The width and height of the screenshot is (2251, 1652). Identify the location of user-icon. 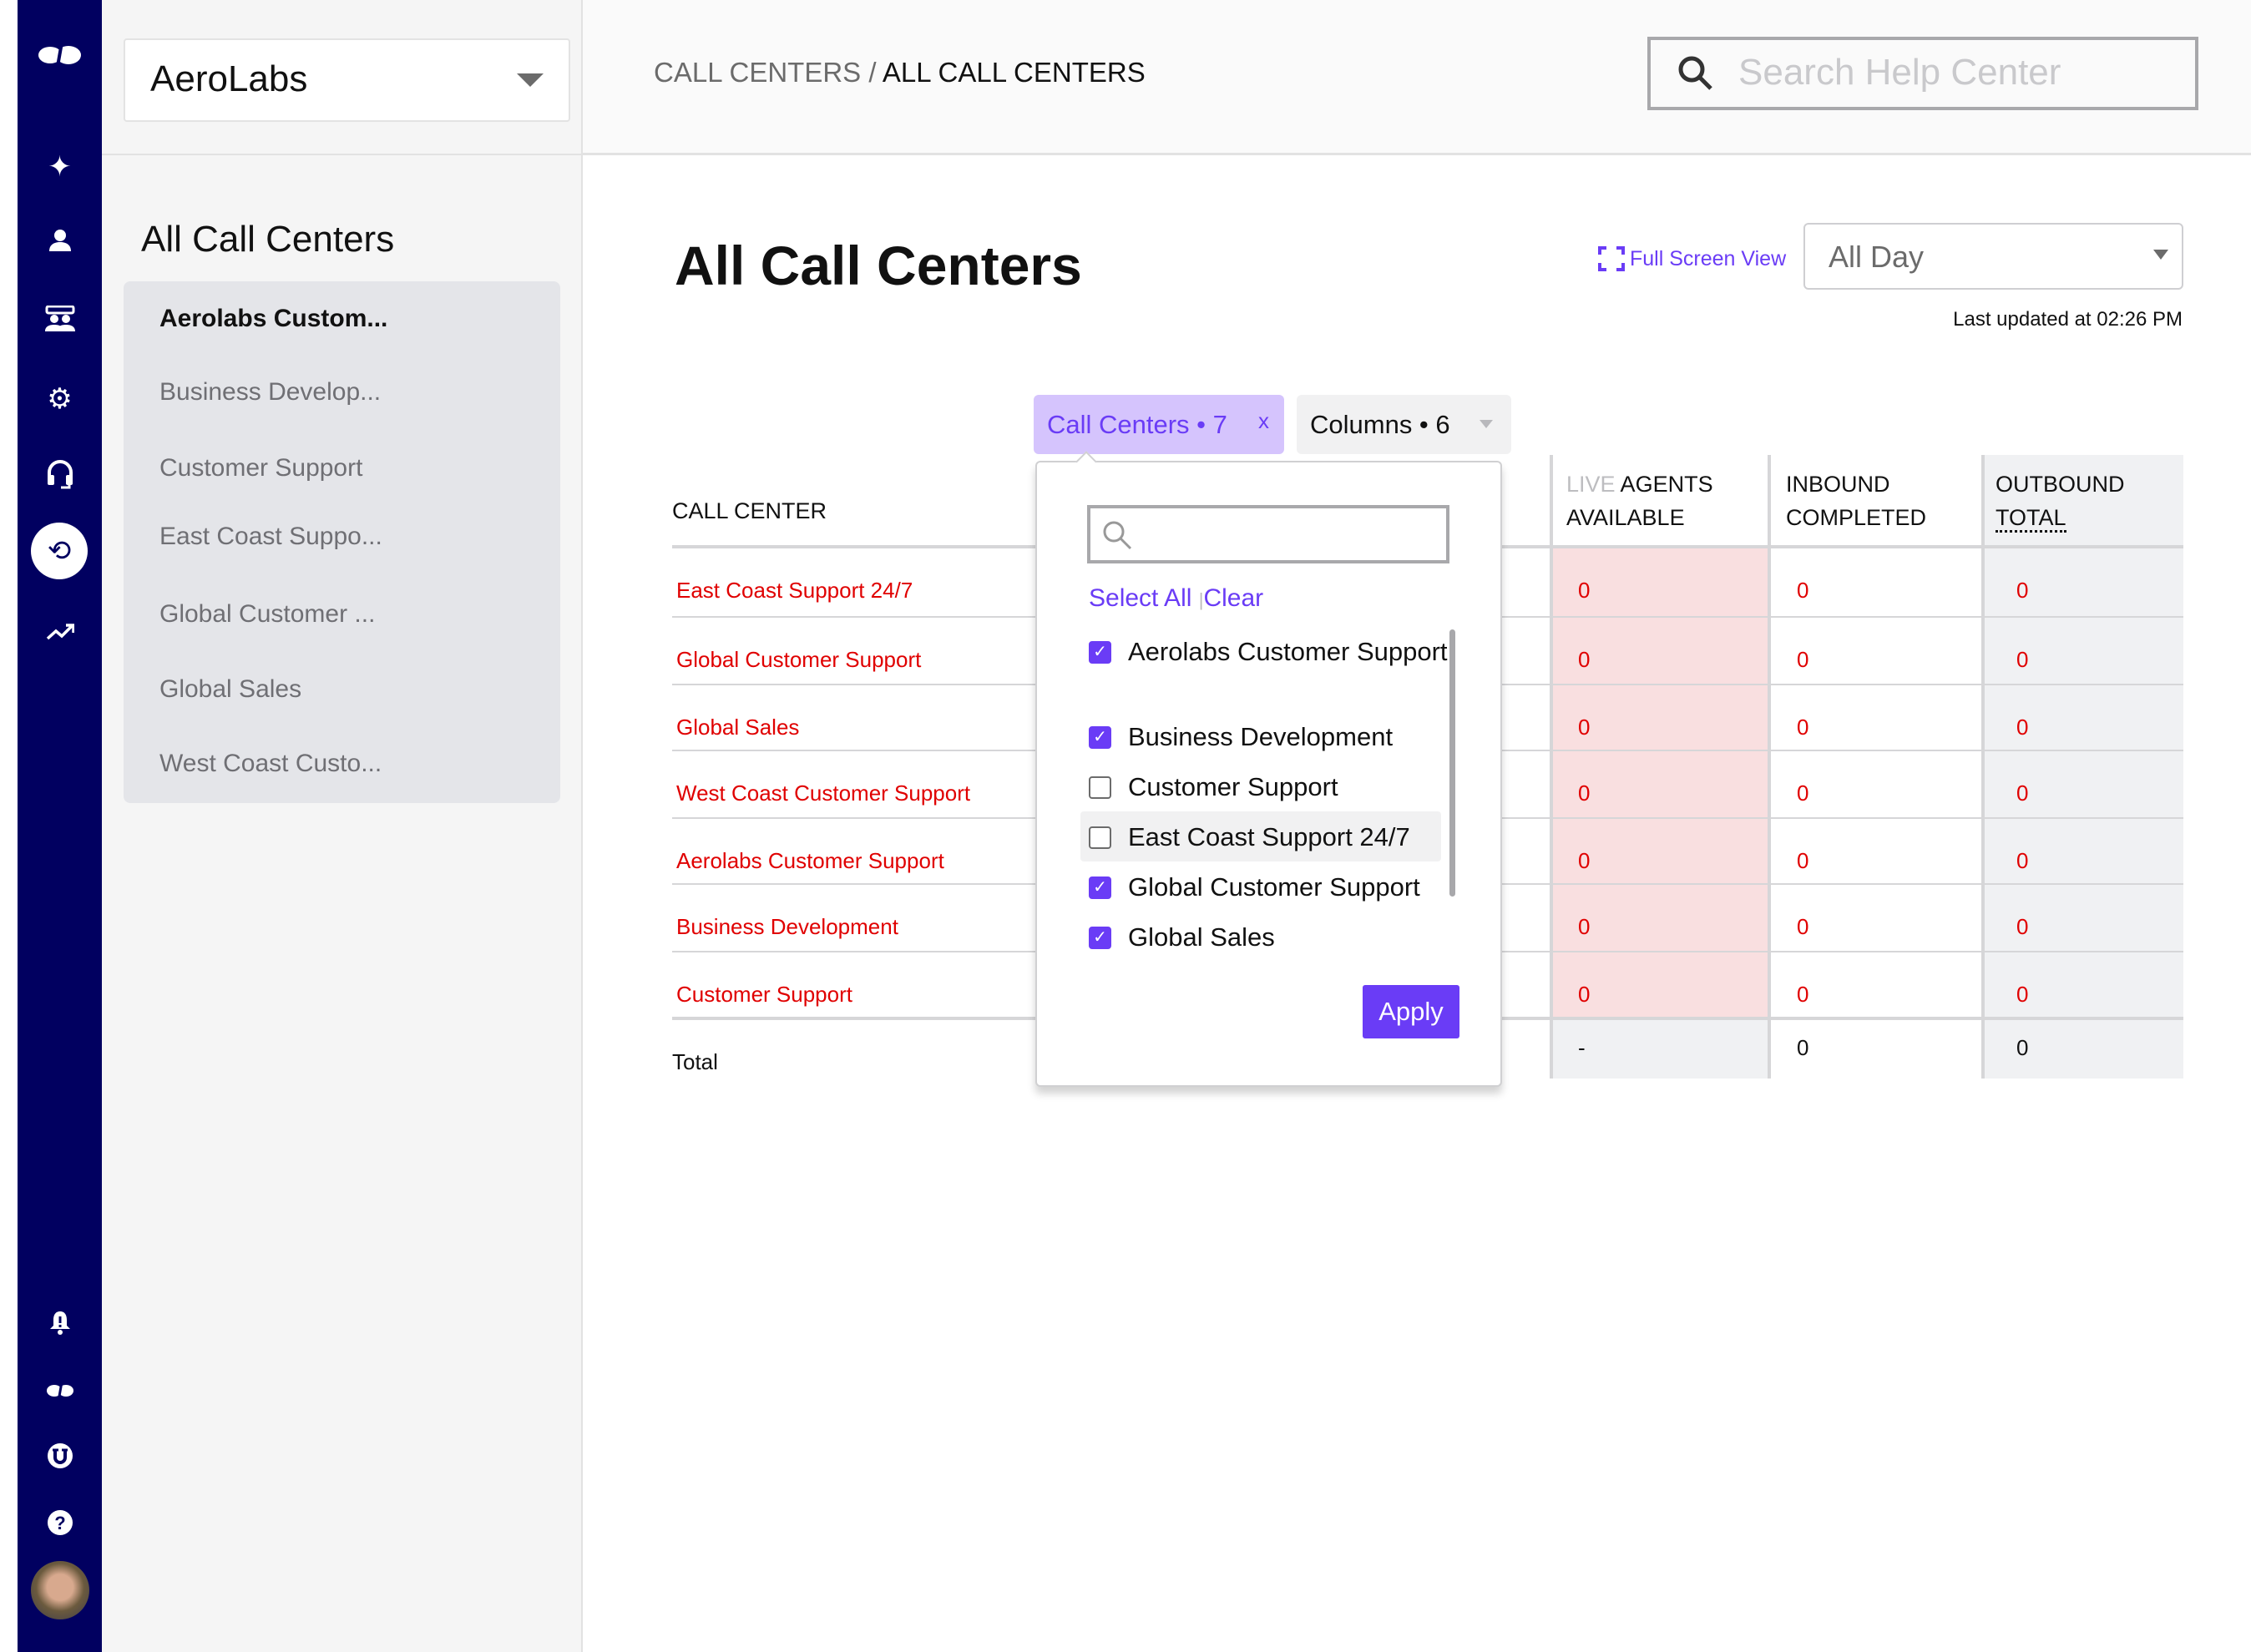
(60, 244).